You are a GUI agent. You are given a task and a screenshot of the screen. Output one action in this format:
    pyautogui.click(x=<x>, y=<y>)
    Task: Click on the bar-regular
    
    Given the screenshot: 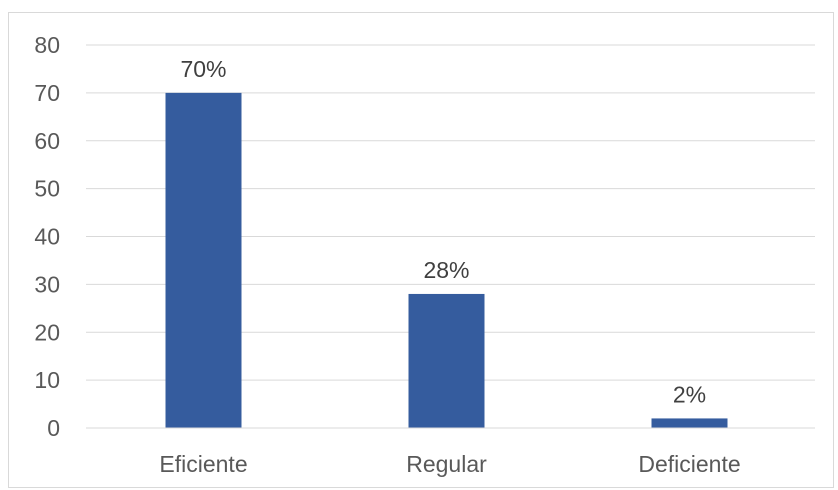 What is the action you would take?
    pyautogui.click(x=446, y=360)
    